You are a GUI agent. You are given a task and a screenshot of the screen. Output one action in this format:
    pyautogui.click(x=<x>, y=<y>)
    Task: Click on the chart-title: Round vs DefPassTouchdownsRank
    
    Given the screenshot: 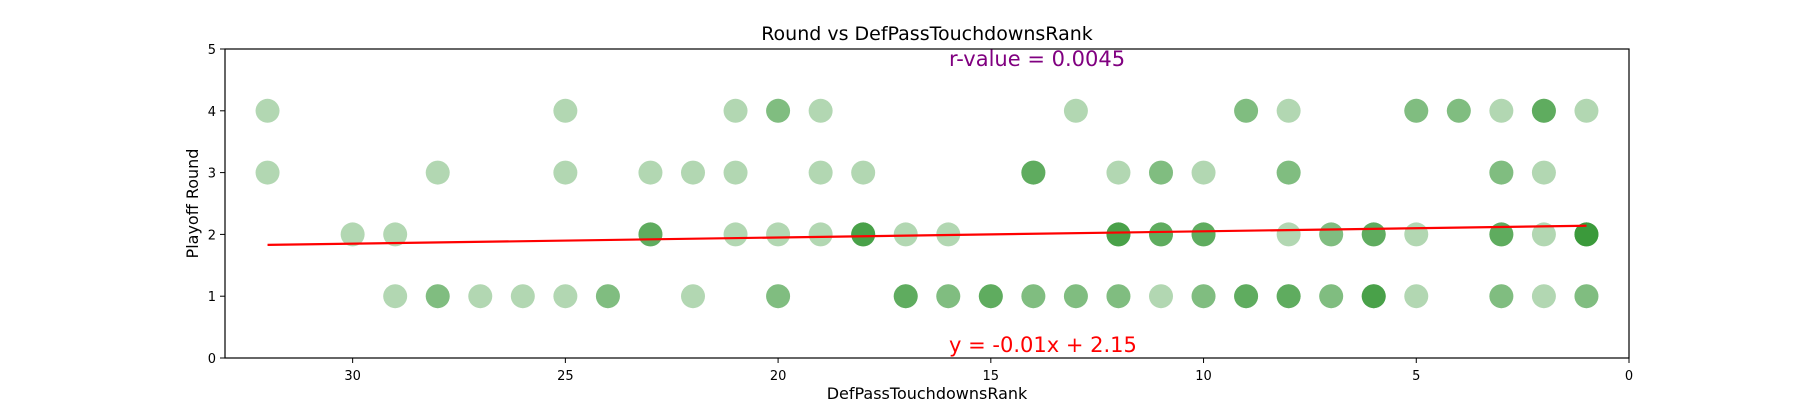 What is the action you would take?
    pyautogui.click(x=927, y=34)
    